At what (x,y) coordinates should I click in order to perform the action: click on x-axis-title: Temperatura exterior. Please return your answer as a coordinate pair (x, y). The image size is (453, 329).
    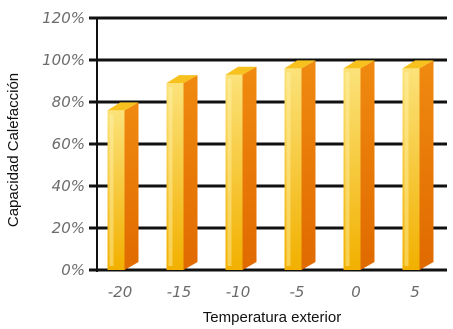
    Looking at the image, I should click on (272, 317).